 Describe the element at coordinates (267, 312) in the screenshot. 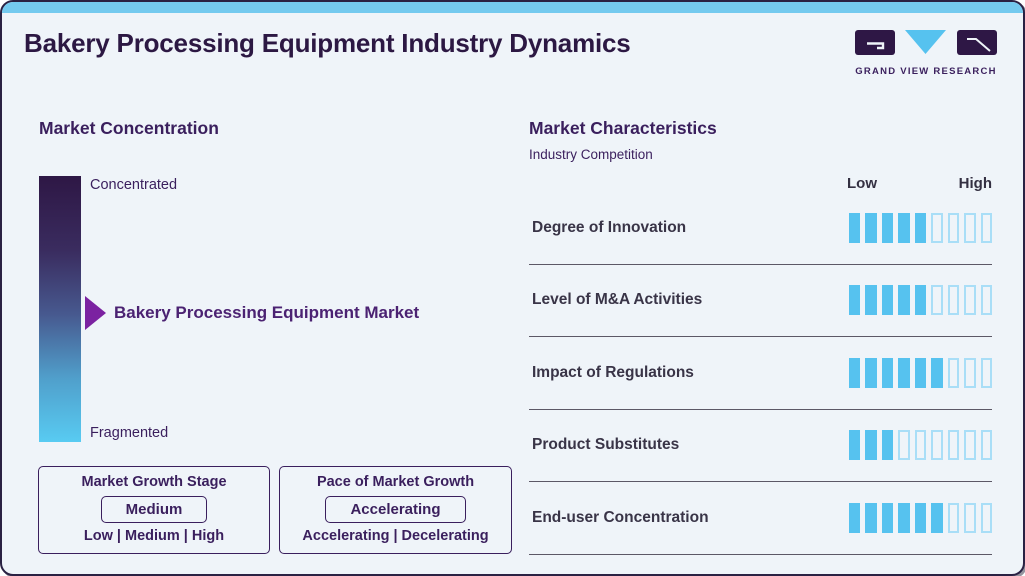

I see `market-position-label: Bakery Processing Equipment Market` at that location.